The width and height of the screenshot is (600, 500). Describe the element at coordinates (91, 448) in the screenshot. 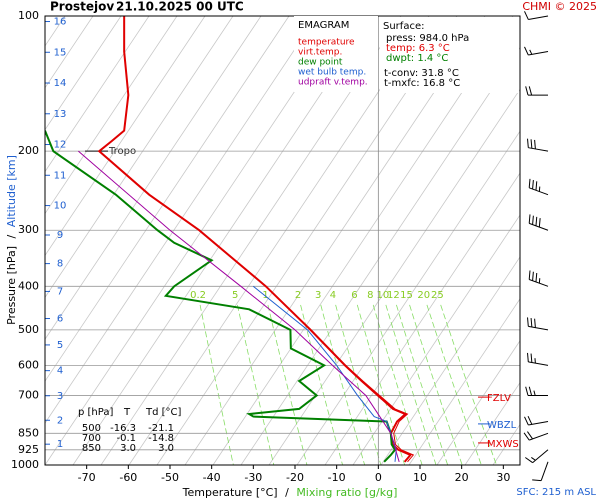

I see `table-cell: 850` at that location.